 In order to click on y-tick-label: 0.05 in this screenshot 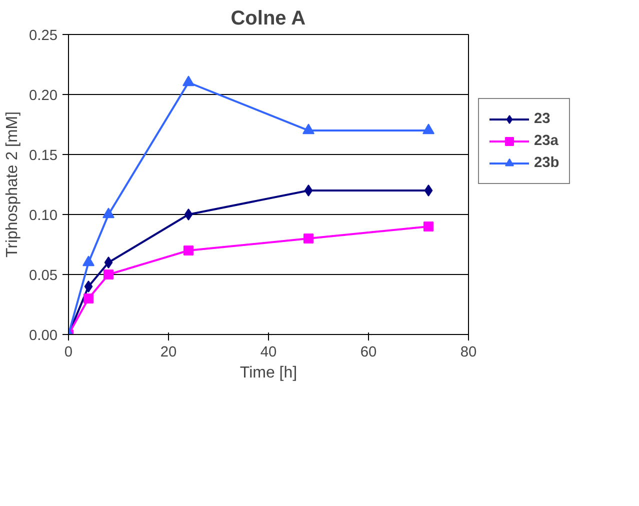, I will do `click(43, 276)`.